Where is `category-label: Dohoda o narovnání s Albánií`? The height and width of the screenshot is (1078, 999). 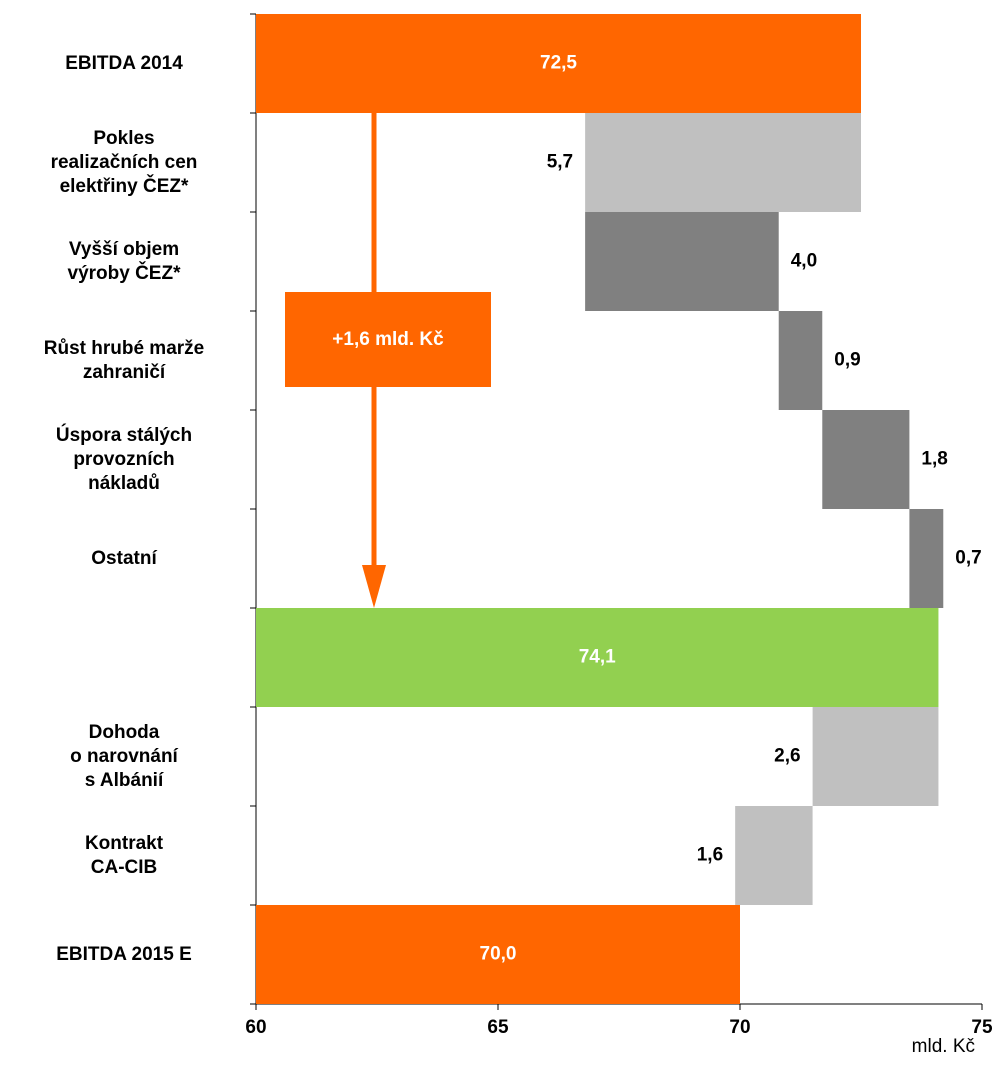 category-label: Dohoda o narovnání s Albánií is located at coordinates (124, 756).